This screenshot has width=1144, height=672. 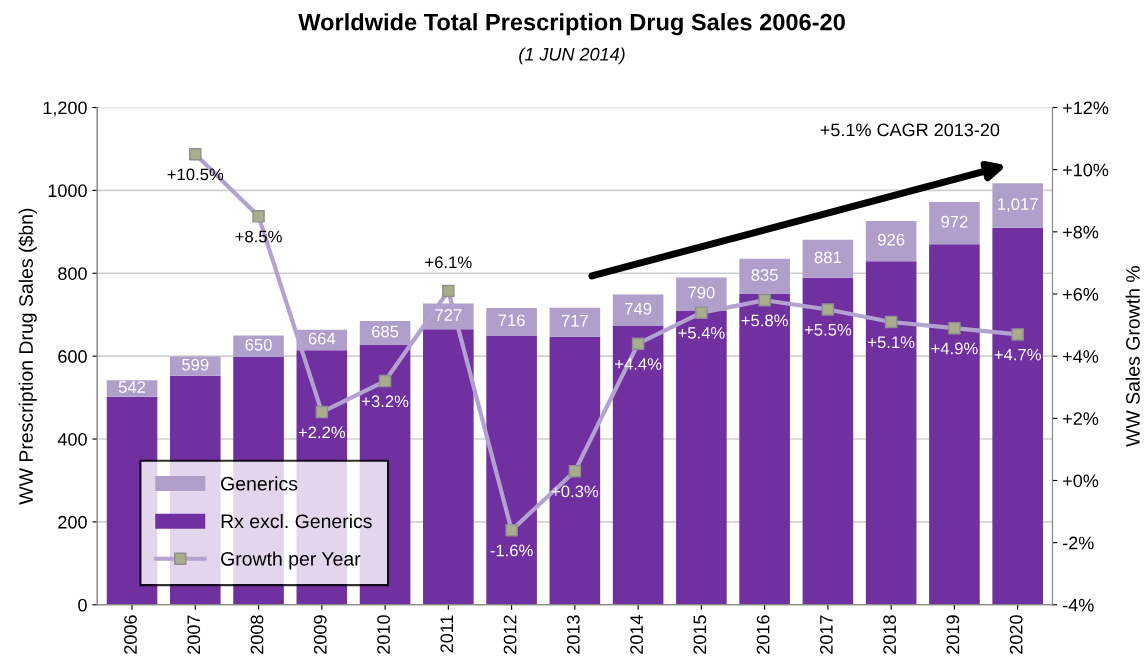 What do you see at coordinates (130, 634) in the screenshot?
I see `x-tick-label: 2006` at bounding box center [130, 634].